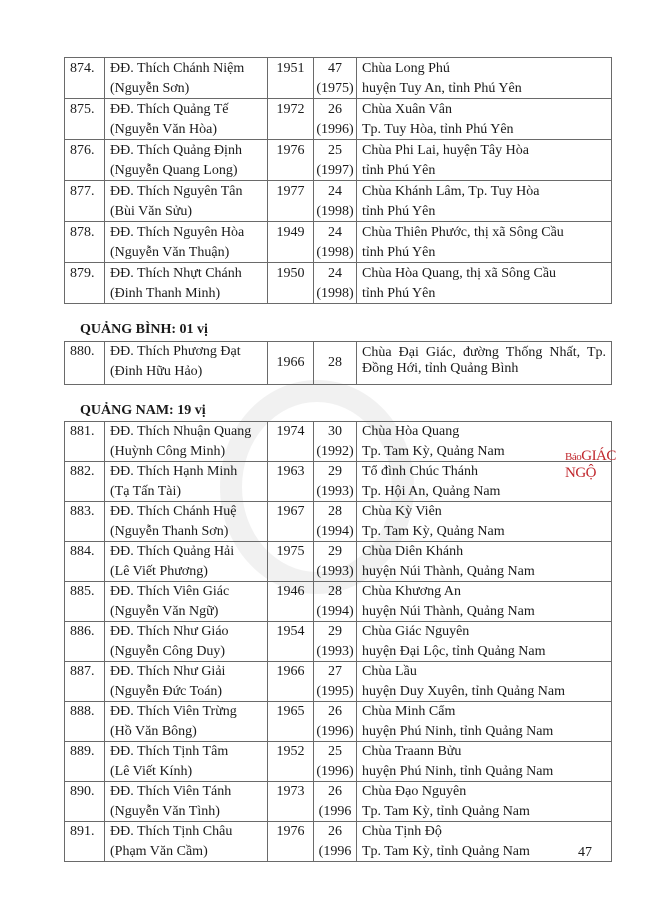 This screenshot has width=645, height=913. What do you see at coordinates (290, 601) in the screenshot?
I see `birth-year: 1946` at bounding box center [290, 601].